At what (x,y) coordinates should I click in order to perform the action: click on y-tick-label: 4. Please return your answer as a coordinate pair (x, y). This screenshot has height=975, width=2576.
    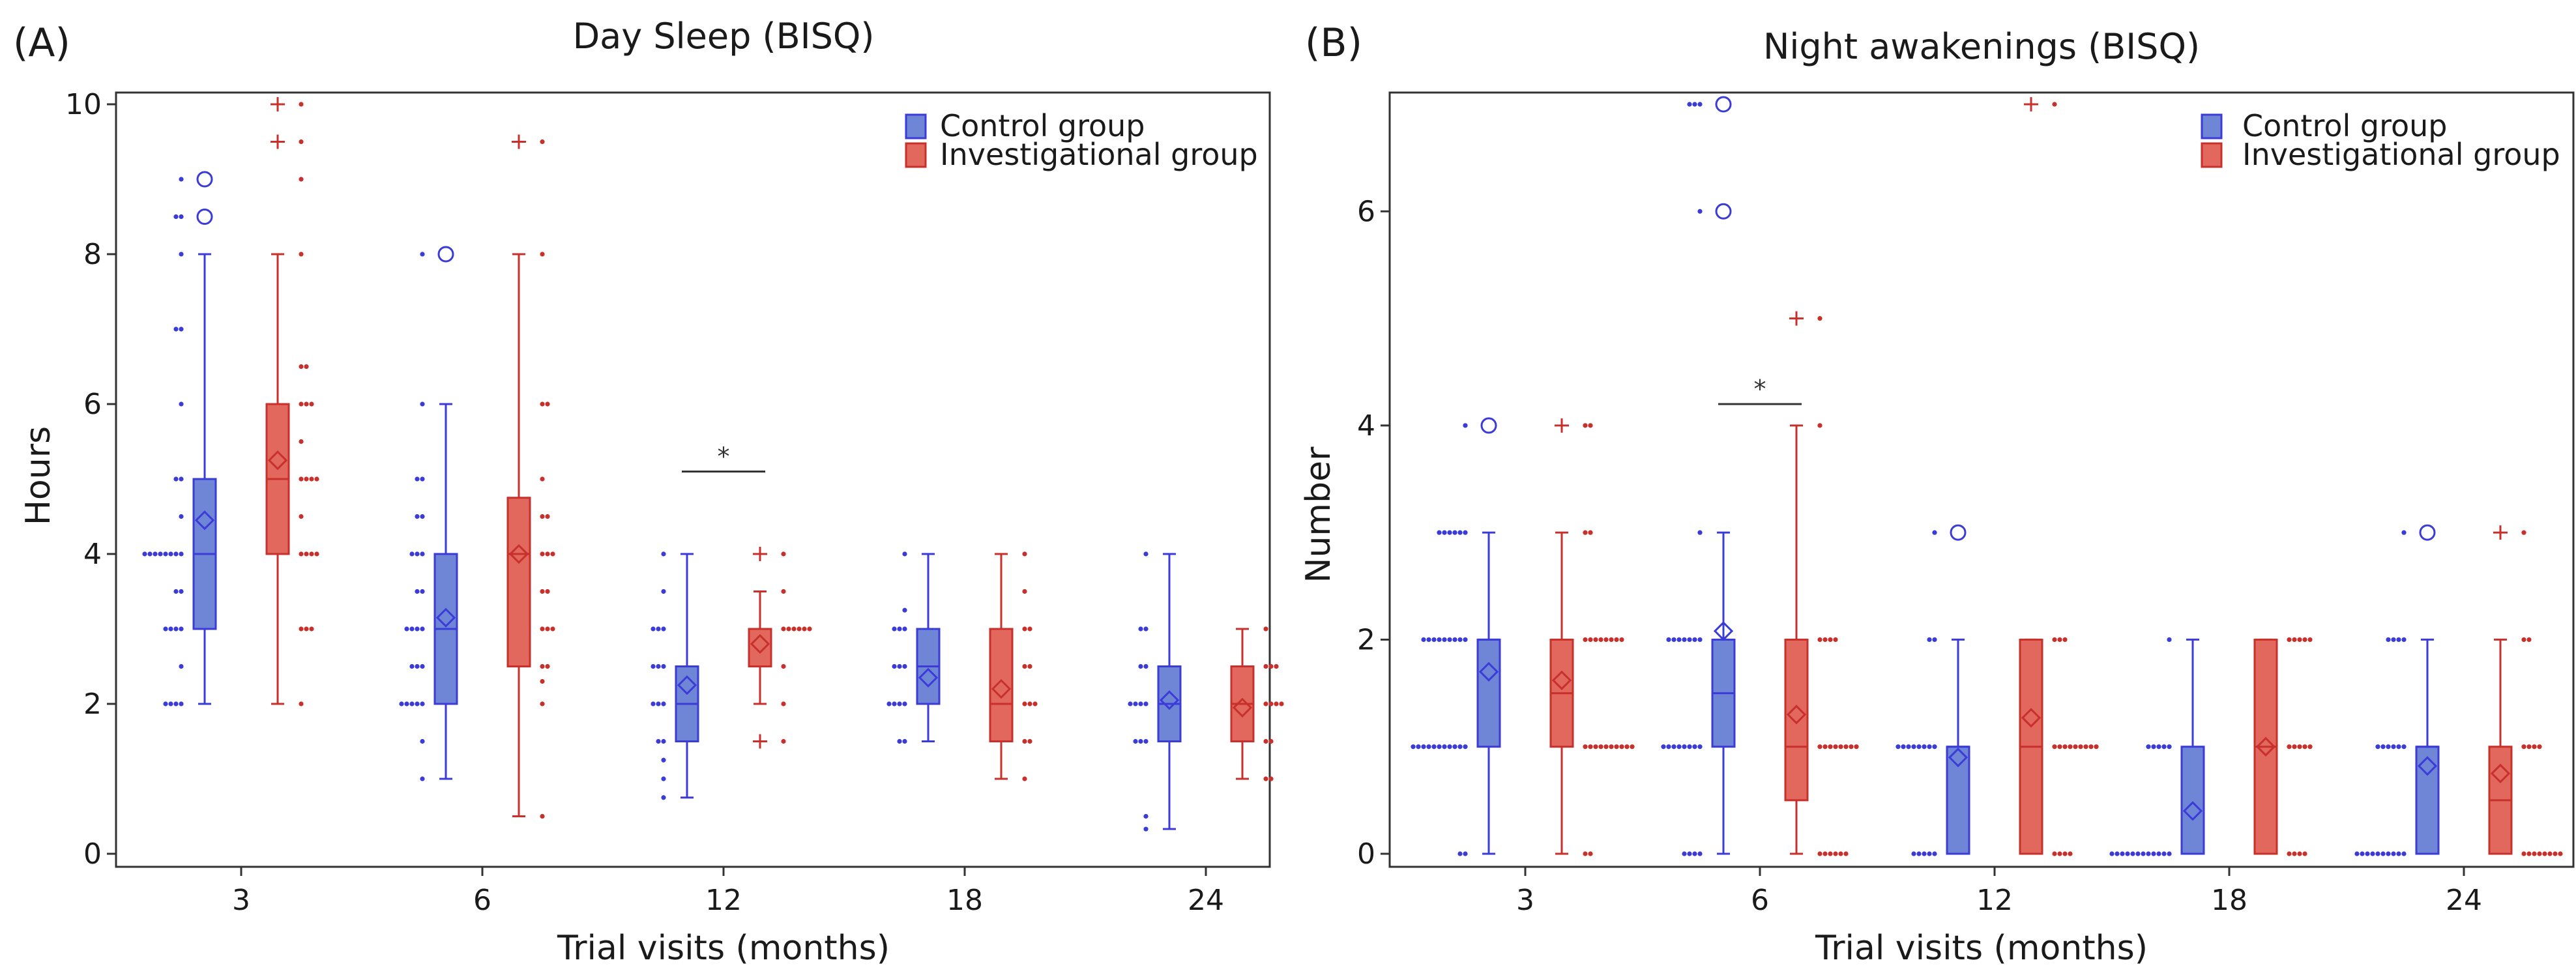
    Looking at the image, I should click on (92, 554).